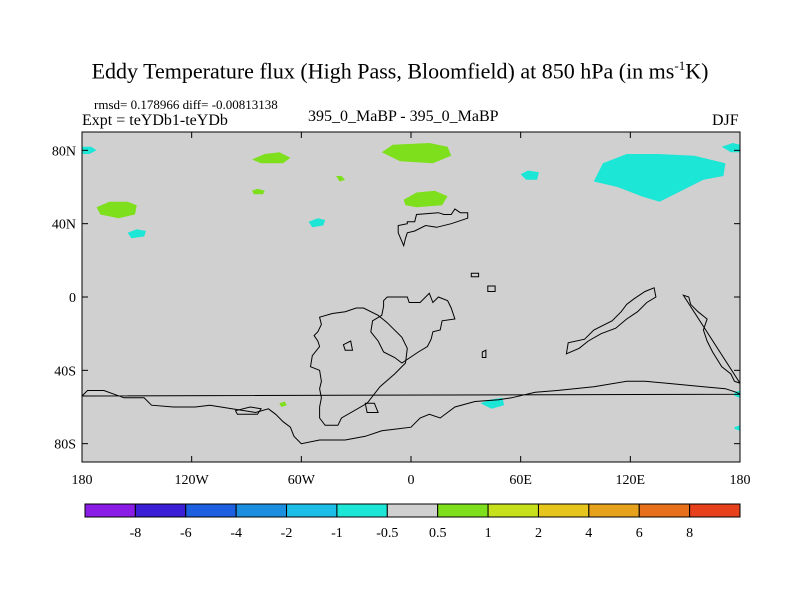 This screenshot has width=800, height=600. Describe the element at coordinates (659, 178) in the screenshot. I see `cyan-patch-siberia-large` at that location.